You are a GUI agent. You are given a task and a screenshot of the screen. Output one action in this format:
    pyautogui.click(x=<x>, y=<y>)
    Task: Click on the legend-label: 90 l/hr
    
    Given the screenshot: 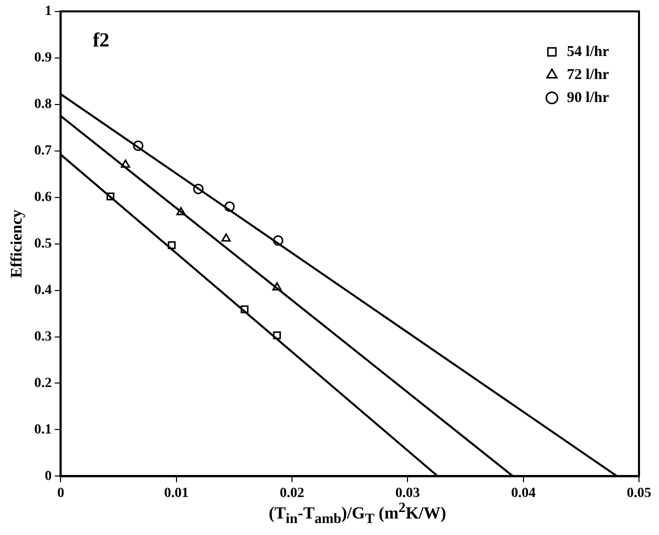 What is the action you would take?
    pyautogui.click(x=588, y=98)
    